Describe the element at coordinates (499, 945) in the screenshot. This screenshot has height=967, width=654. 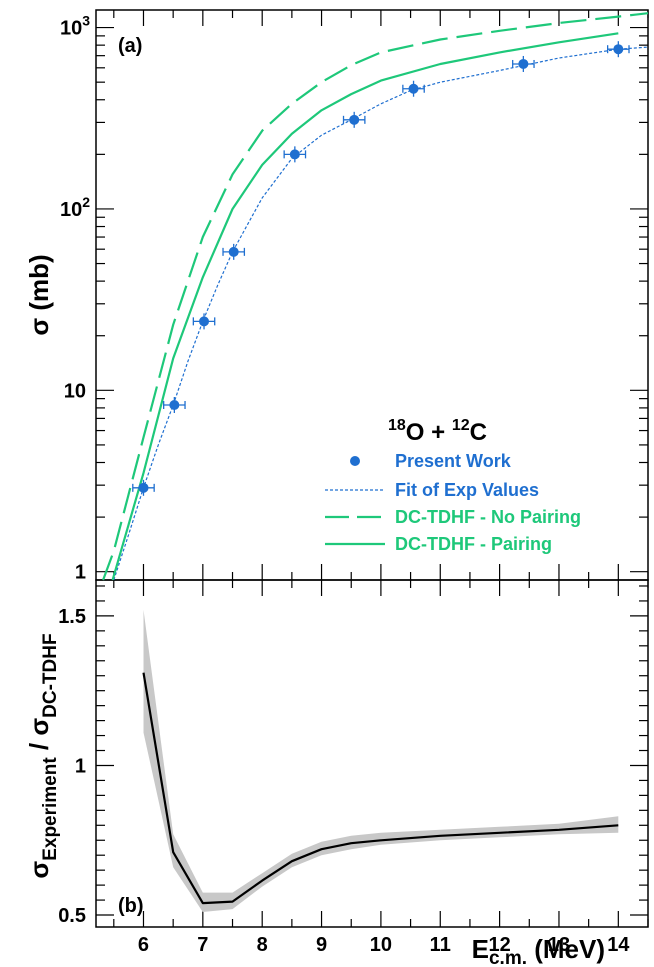
I see `x-tick-label: 12` at that location.